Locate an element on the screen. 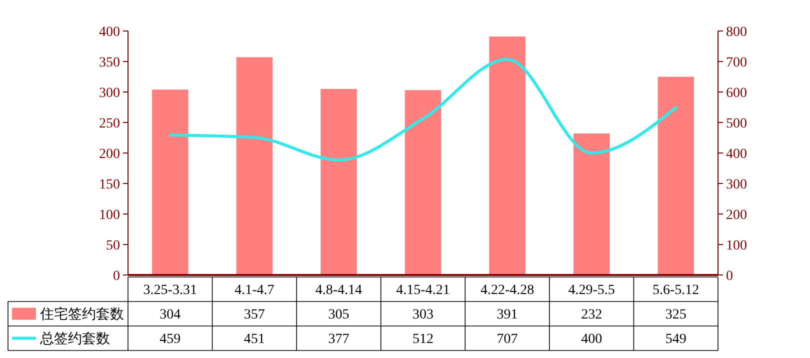 The width and height of the screenshot is (810, 358). y-tick-label: 200 is located at coordinates (109, 154).